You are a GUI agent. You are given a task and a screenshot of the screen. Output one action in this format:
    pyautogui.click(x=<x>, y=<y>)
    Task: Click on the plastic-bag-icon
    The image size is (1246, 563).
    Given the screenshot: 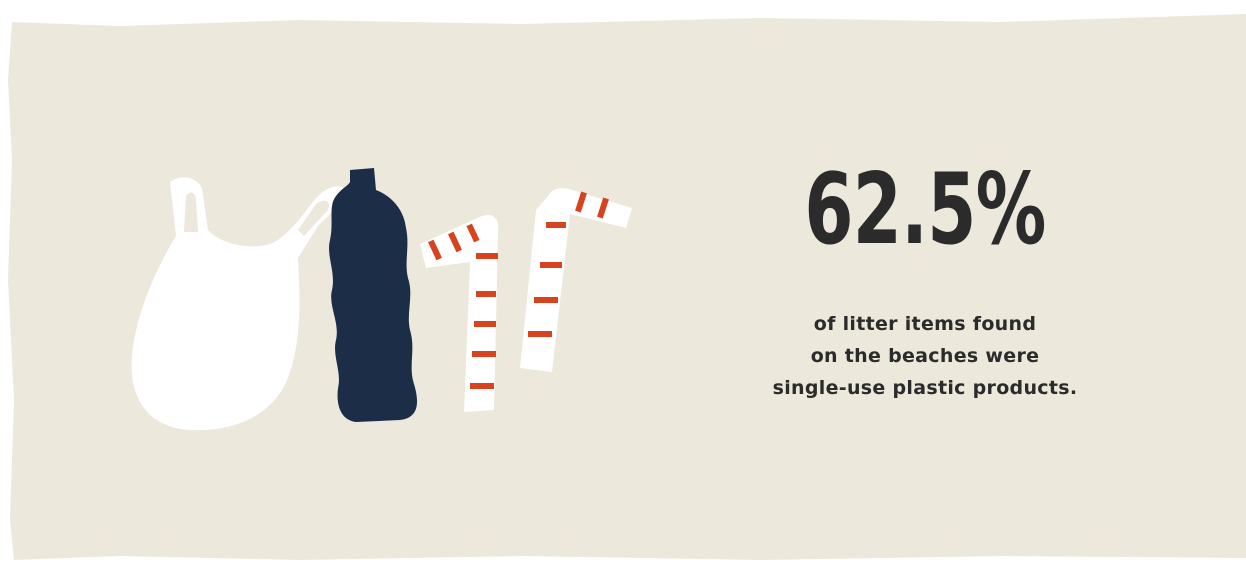 What is the action you would take?
    pyautogui.click(x=238, y=304)
    